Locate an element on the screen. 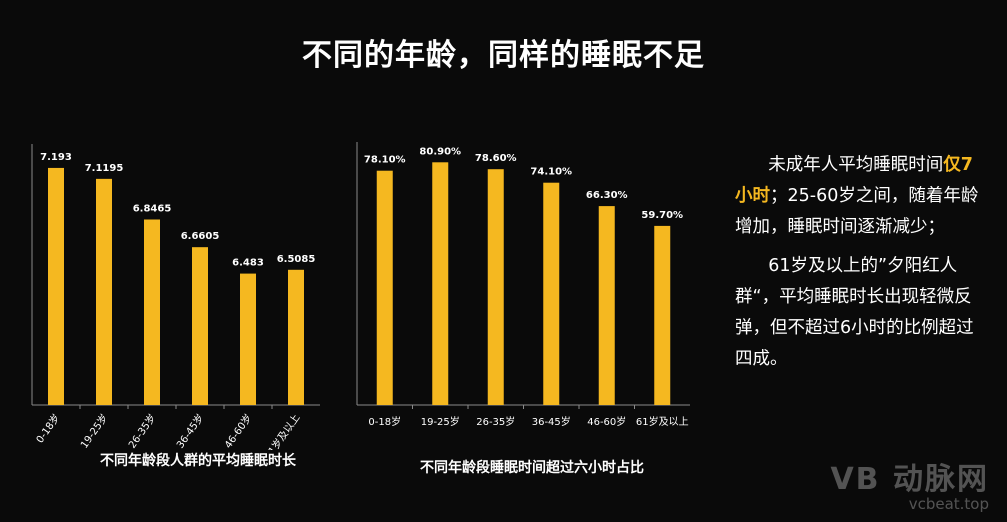  over-six-hours-chart-caption: 不同年龄段睡眠时间超过六小时占比 is located at coordinates (532, 468).